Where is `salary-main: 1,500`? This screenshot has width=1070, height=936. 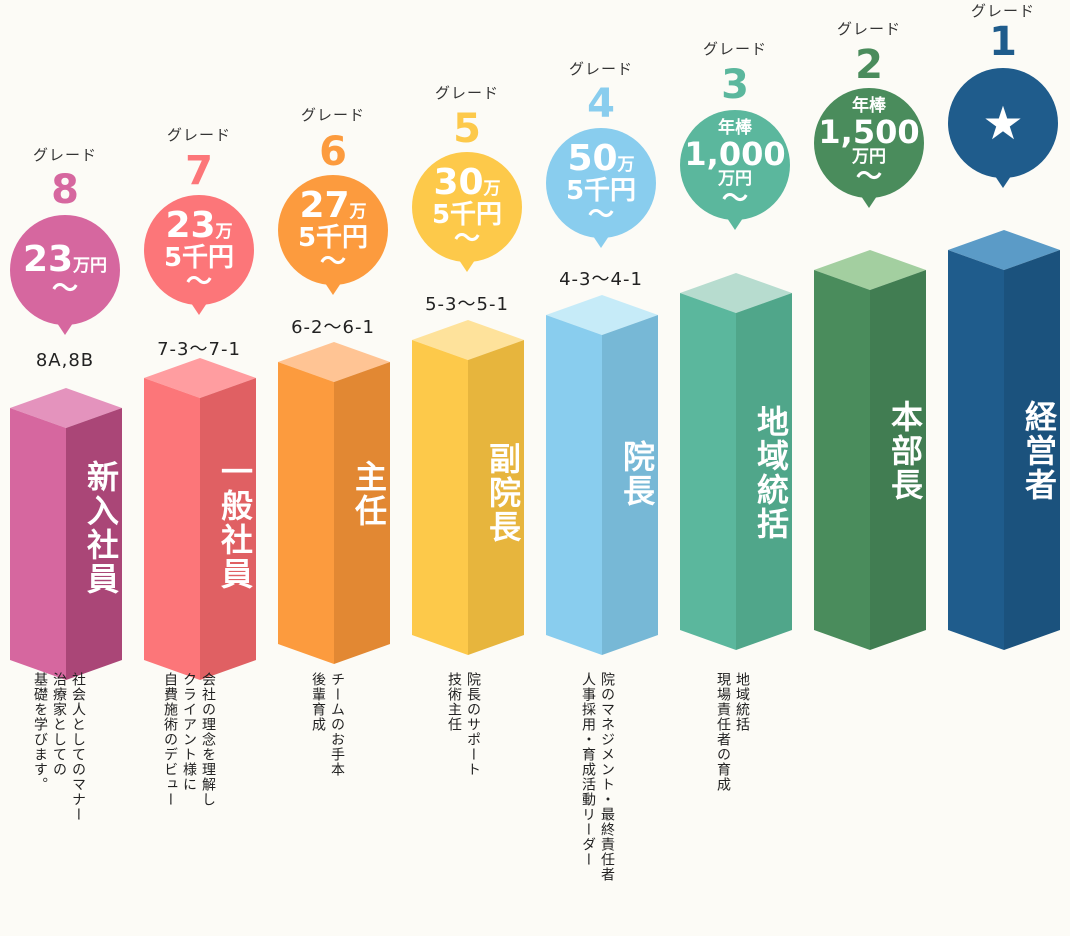 salary-main: 1,500 is located at coordinates (869, 131).